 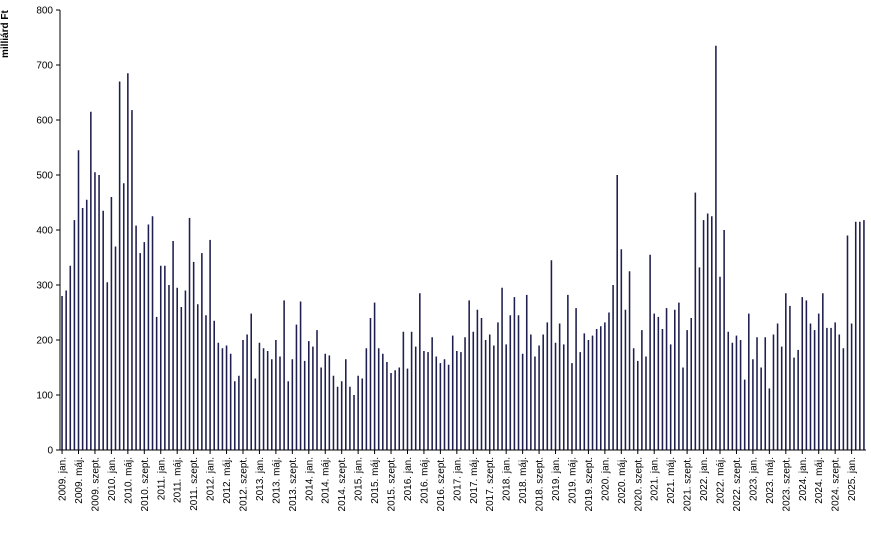 What do you see at coordinates (753, 479) in the screenshot?
I see `x-tick-label: 2023. jan.` at bounding box center [753, 479].